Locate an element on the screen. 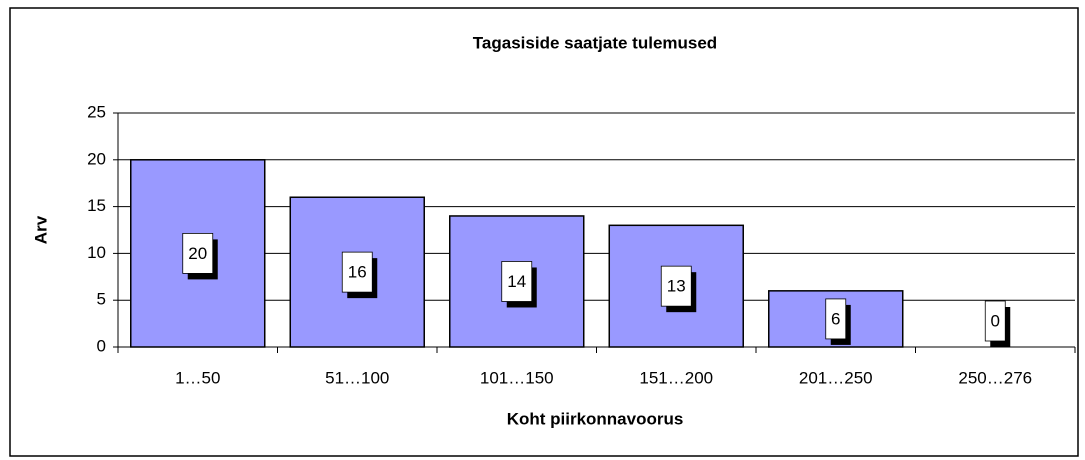  chart-title: Tagasiside saatjate tulemused is located at coordinates (595, 42).